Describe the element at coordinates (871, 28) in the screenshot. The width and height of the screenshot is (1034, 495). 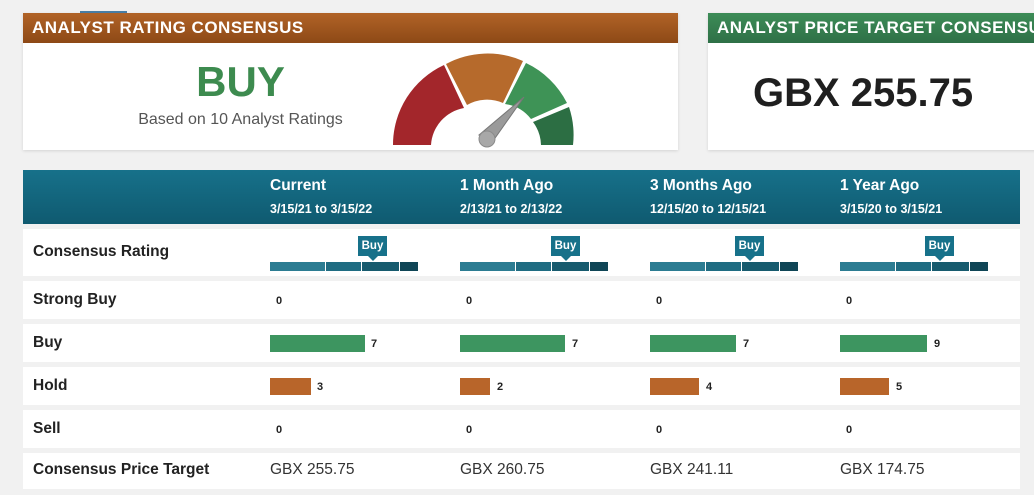
I see `target-card-title: Analyst Price Target Consensus` at that location.